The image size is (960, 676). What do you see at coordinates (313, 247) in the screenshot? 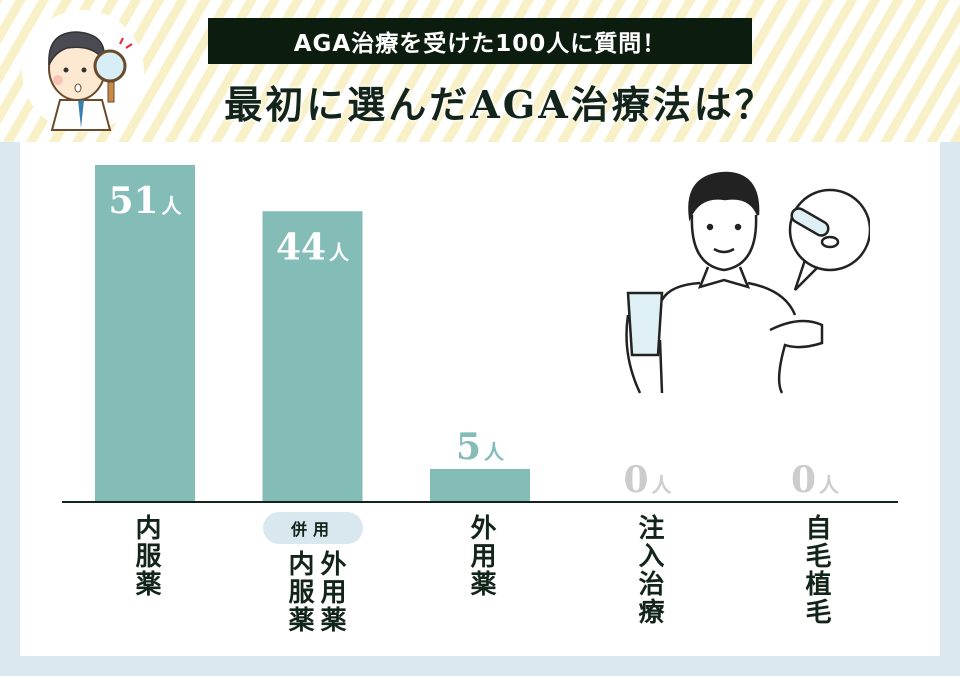
I see `data-label: 44 人` at bounding box center [313, 247].